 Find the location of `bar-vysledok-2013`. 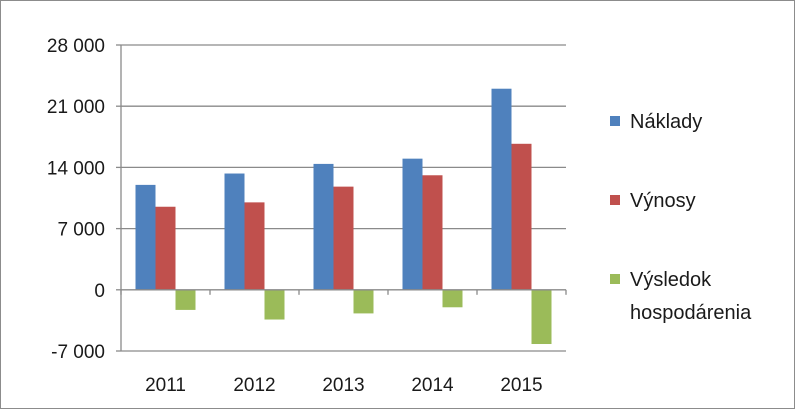

bar-vysledok-2013 is located at coordinates (363, 301).